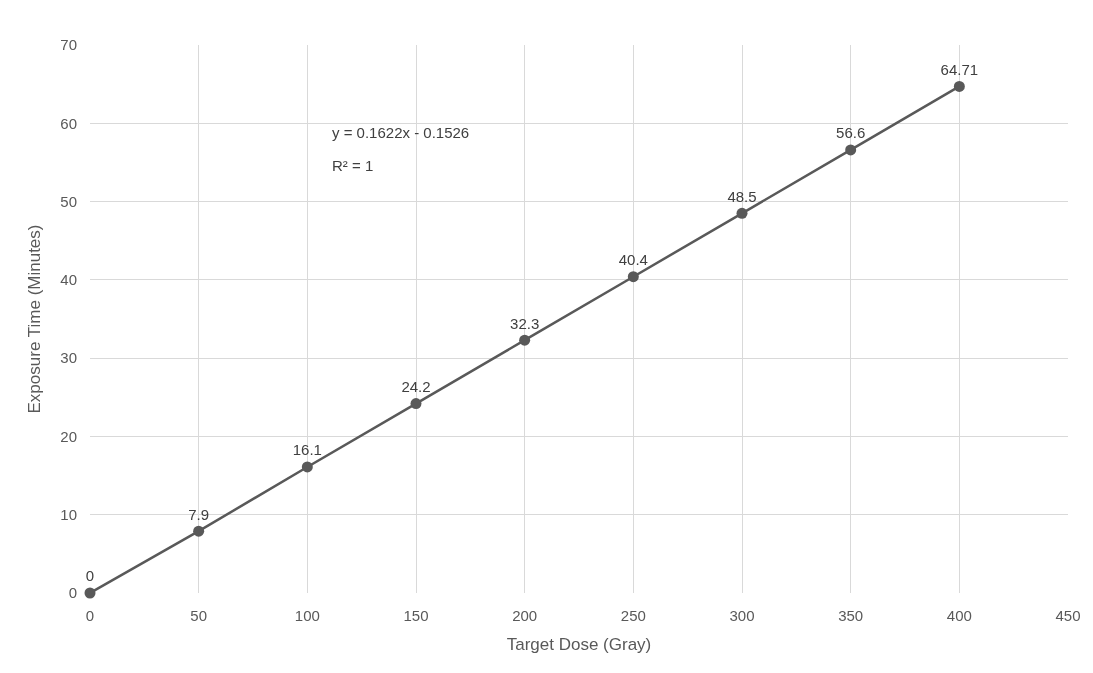 This screenshot has width=1093, height=673. I want to click on y-tick-label: 0, so click(72, 593).